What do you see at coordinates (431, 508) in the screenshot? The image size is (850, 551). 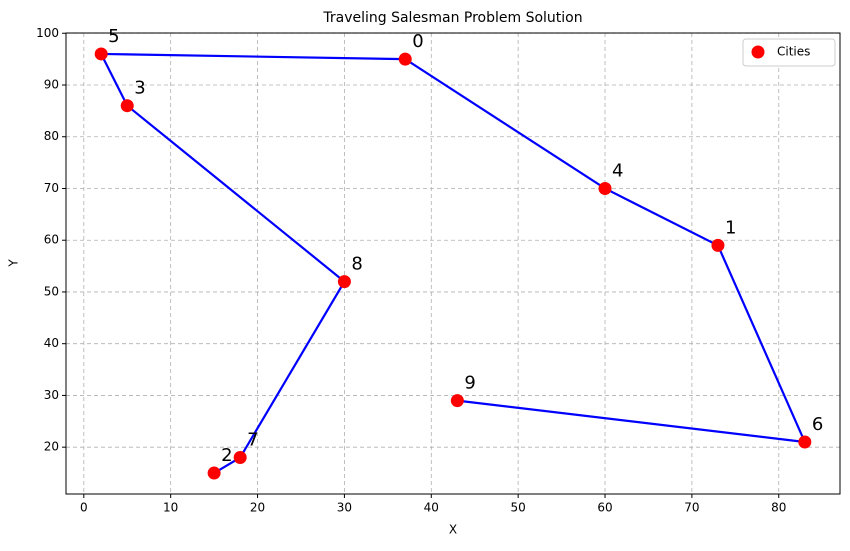 I see `x-tick-label: 40` at bounding box center [431, 508].